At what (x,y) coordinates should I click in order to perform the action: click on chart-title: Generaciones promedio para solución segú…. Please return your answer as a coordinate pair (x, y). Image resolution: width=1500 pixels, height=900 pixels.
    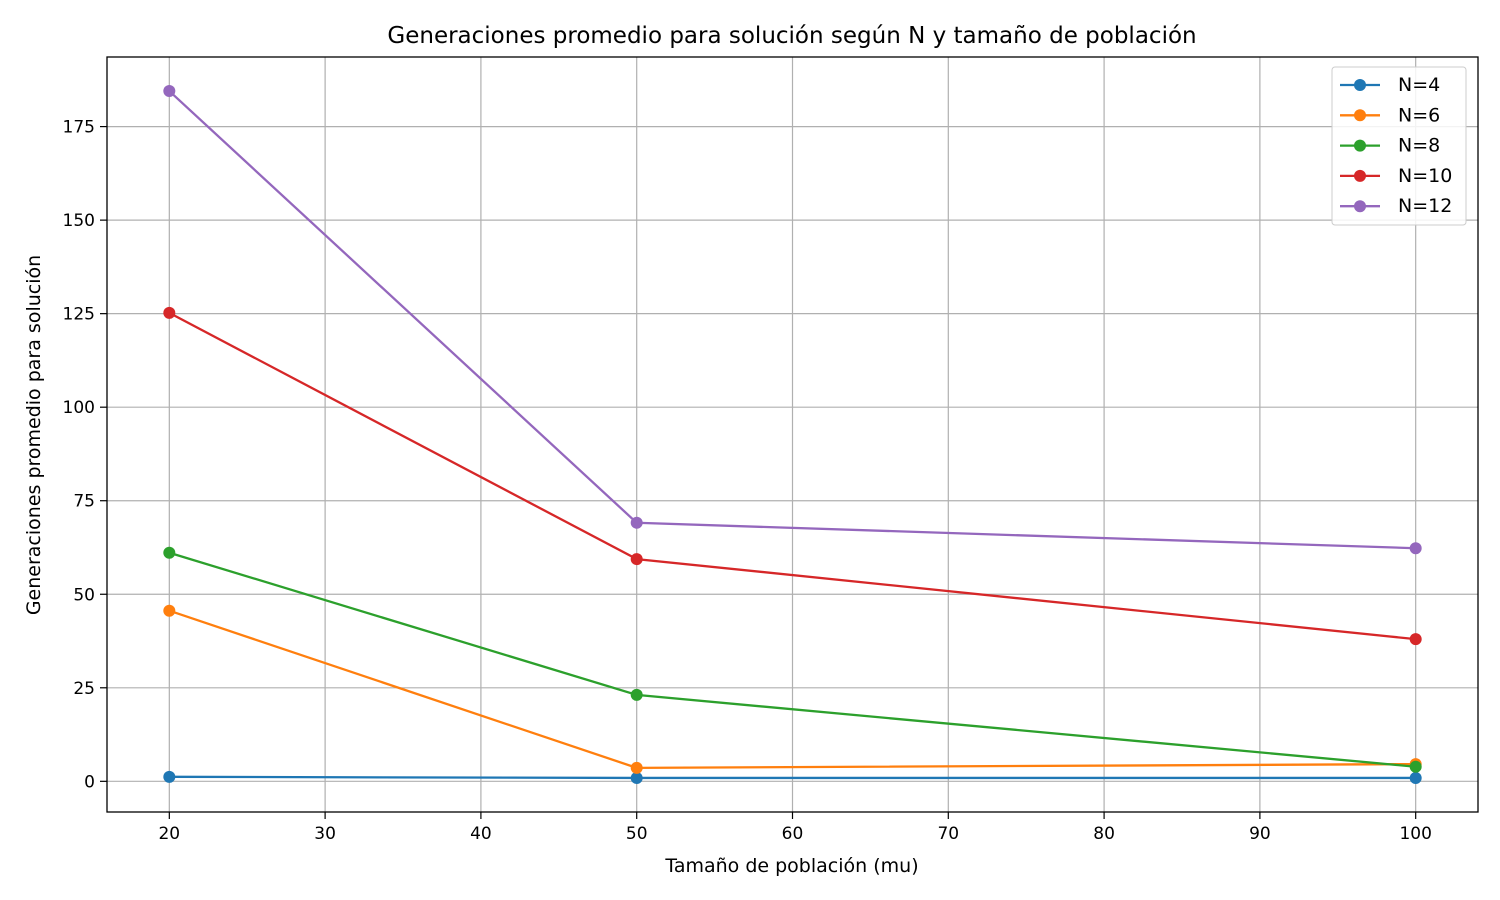
    Looking at the image, I should click on (791, 36).